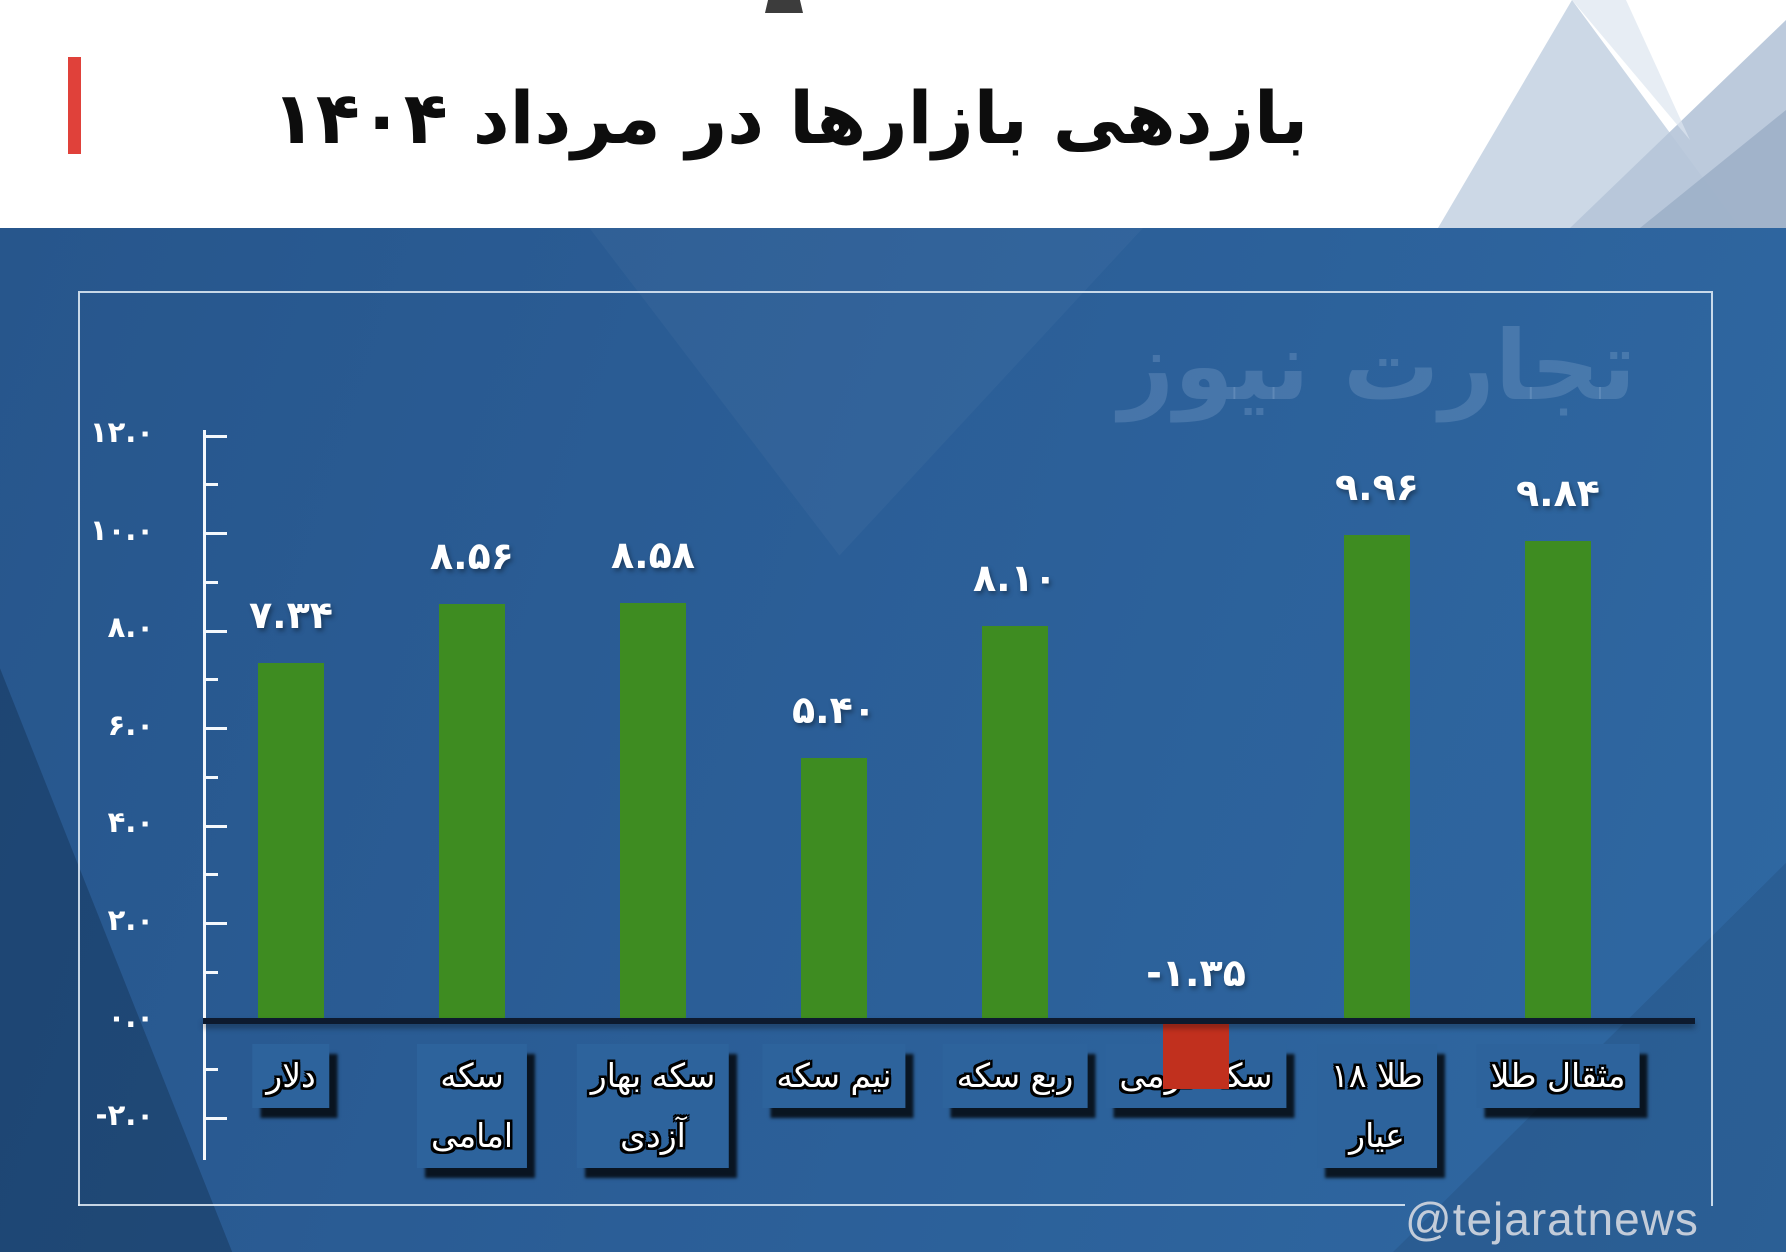 This screenshot has width=1786, height=1252. What do you see at coordinates (130, 1017) in the screenshot?
I see `y-axis-tick-label: ۰.۰` at bounding box center [130, 1017].